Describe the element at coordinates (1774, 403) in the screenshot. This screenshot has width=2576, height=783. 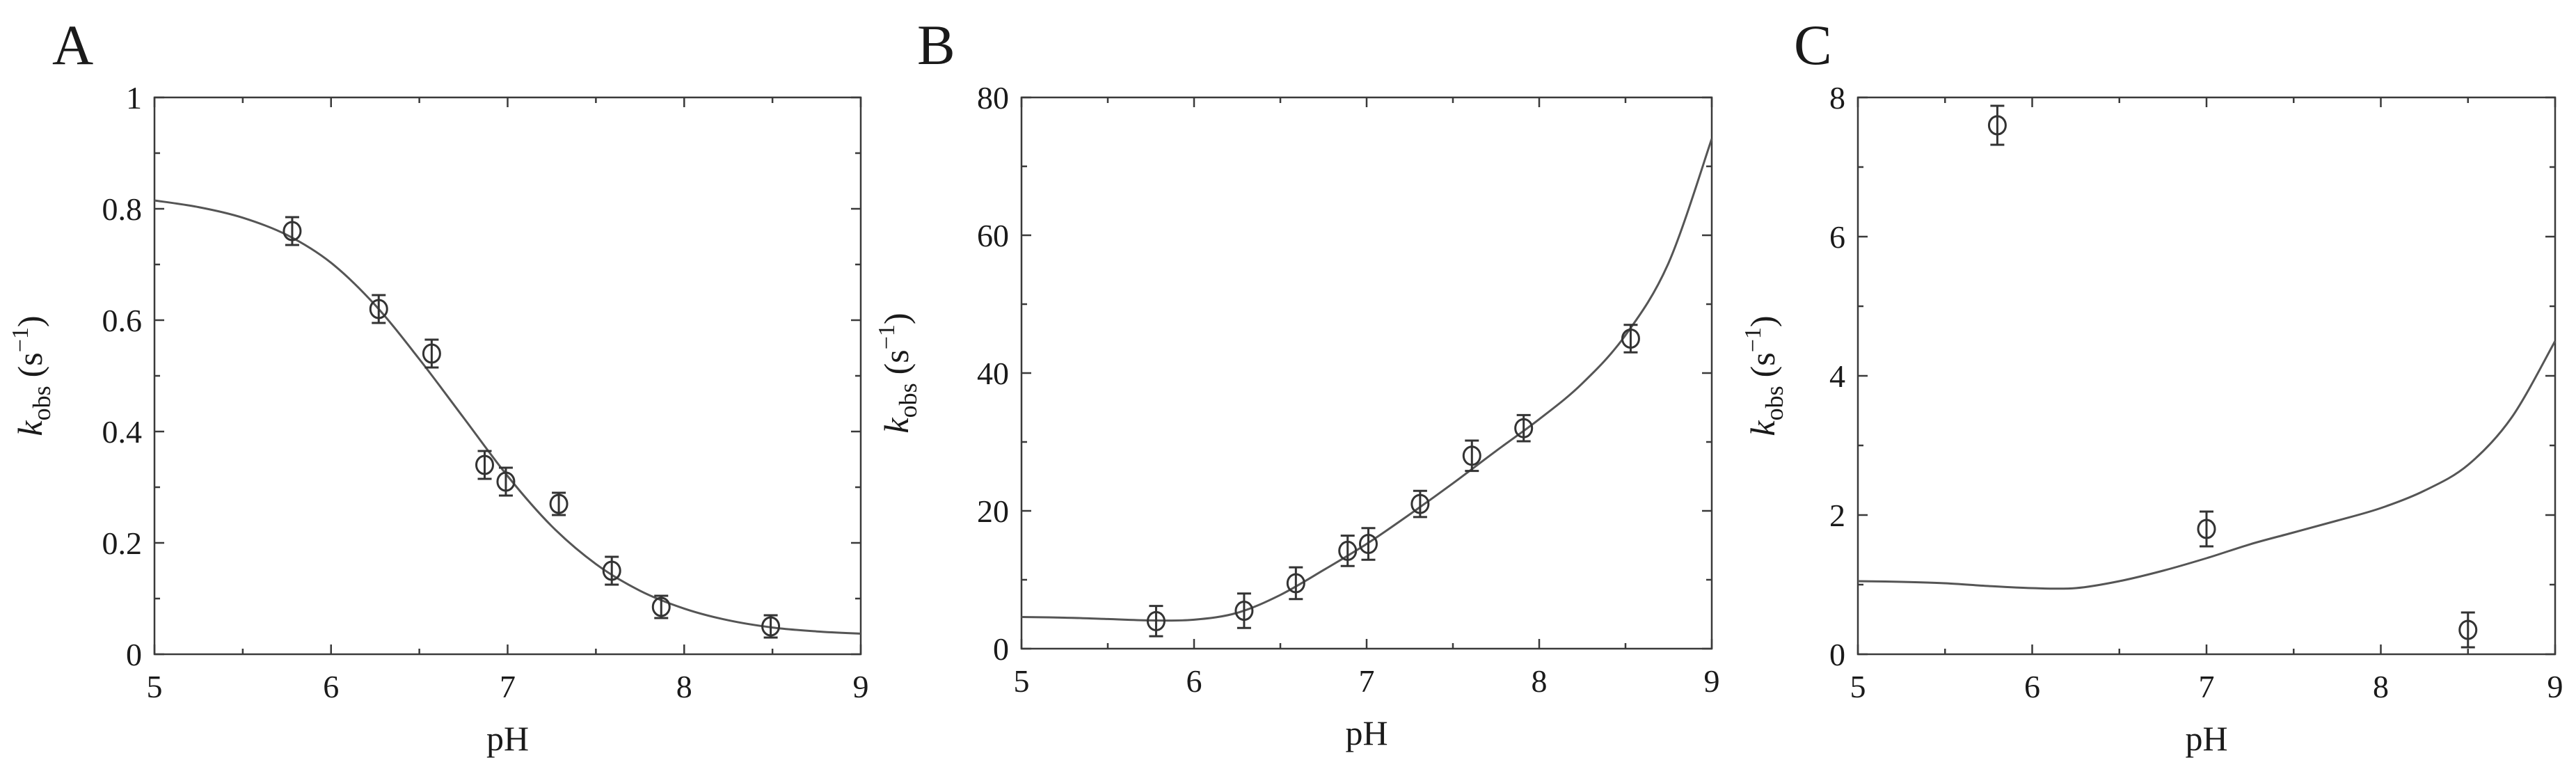
I see `panel-c-ylabel-subscript: obs` at that location.